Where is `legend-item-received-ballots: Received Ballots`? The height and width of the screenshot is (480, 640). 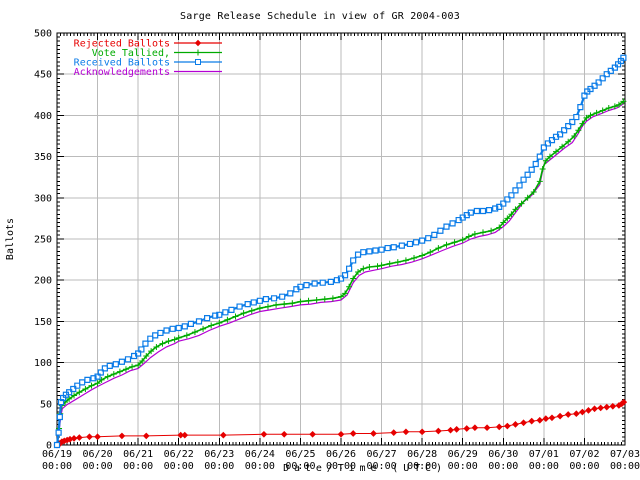
legend-item-received-ballots: Received Ballots is located at coordinates (148, 63).